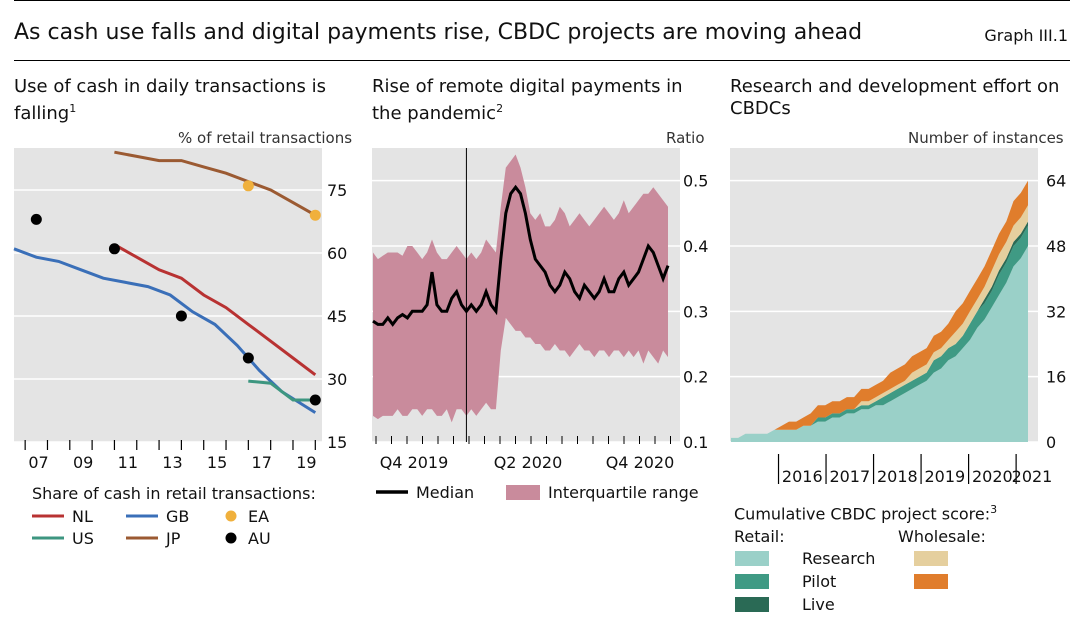 The width and height of the screenshot is (1080, 628). What do you see at coordinates (262, 462) in the screenshot?
I see `panel1-xtick-label: 17` at bounding box center [262, 462].